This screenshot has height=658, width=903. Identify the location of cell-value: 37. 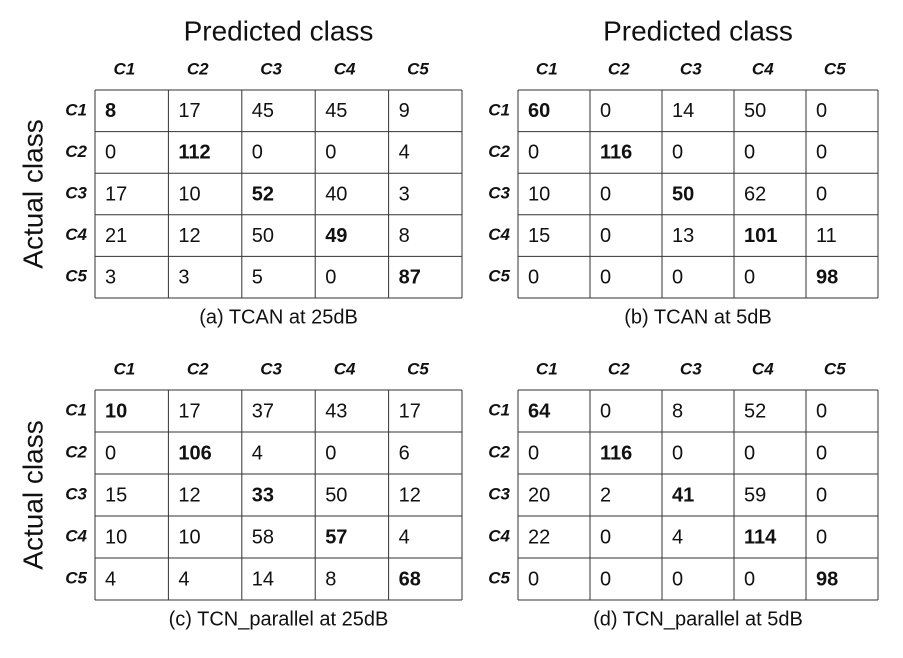
(263, 411).